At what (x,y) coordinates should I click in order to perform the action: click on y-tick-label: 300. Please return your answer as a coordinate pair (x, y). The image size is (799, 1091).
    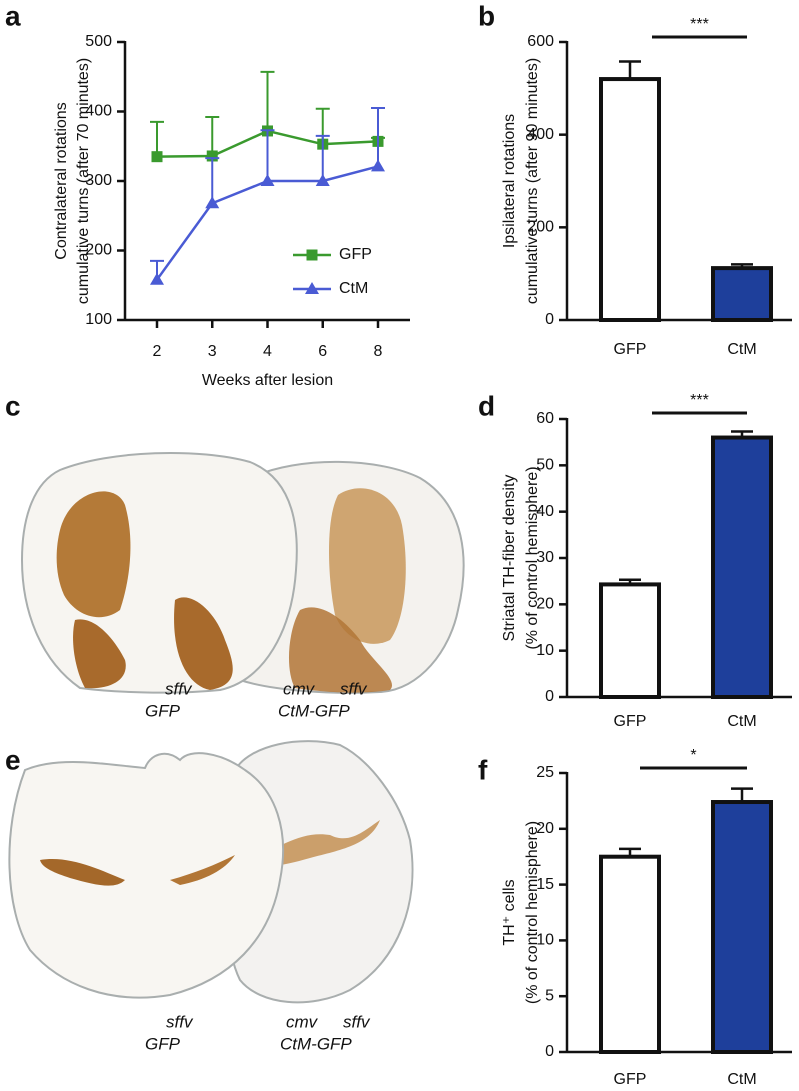
    Looking at the image, I should click on (98, 180).